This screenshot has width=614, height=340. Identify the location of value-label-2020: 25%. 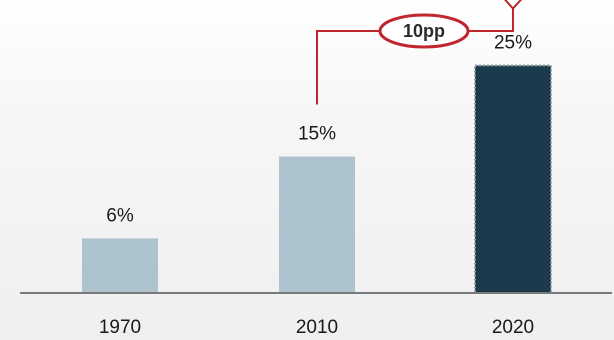
(513, 43).